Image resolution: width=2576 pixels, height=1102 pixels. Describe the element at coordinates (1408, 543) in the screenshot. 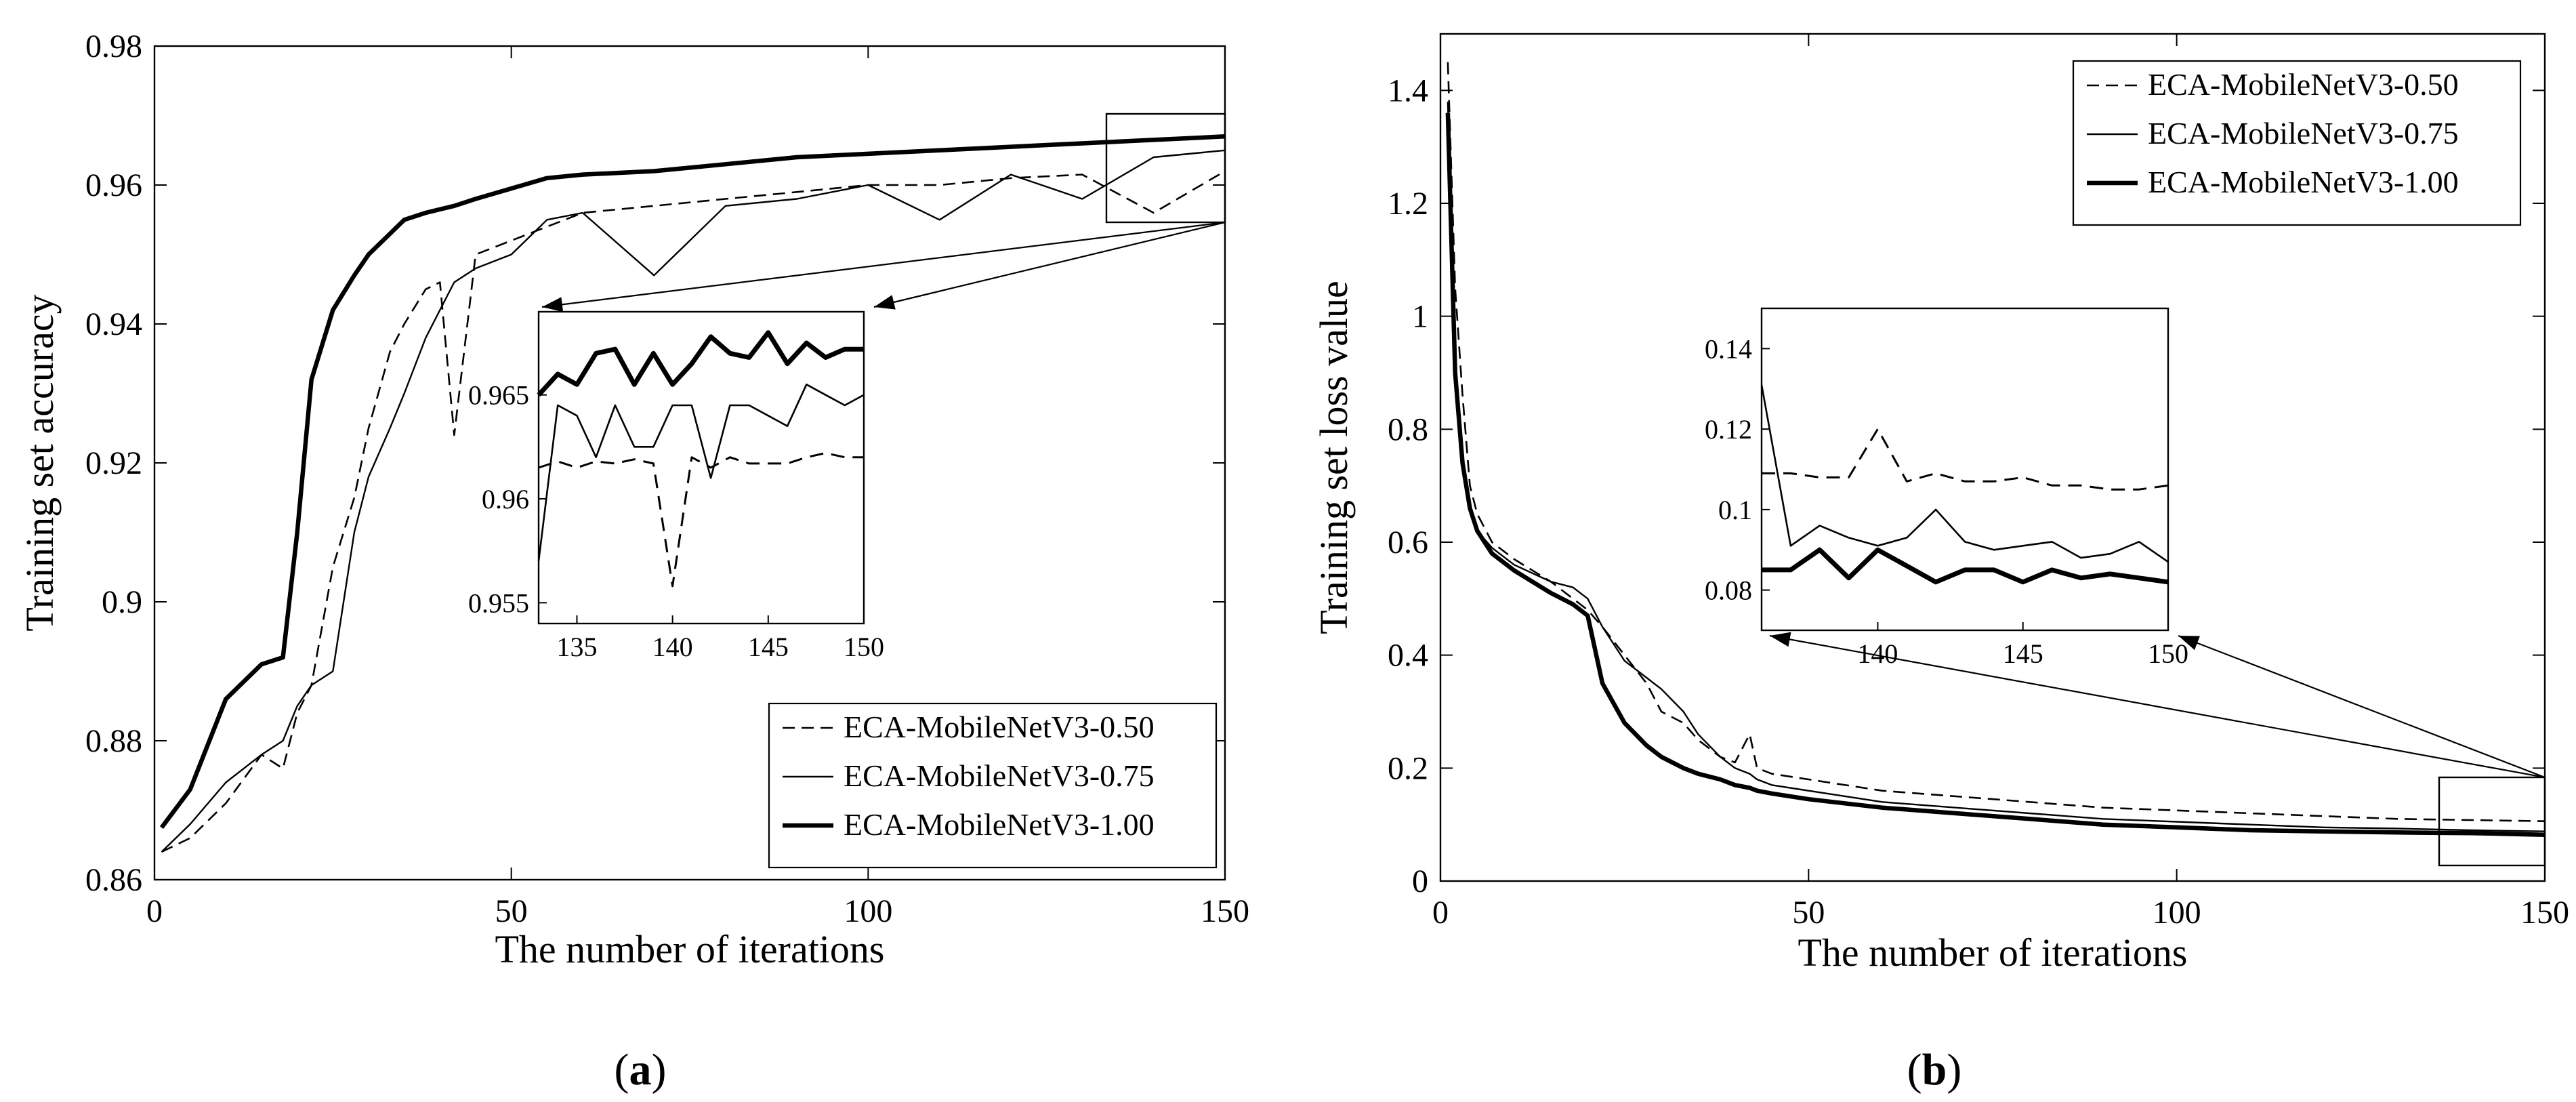

I see `y-tick-label: 0.6` at that location.